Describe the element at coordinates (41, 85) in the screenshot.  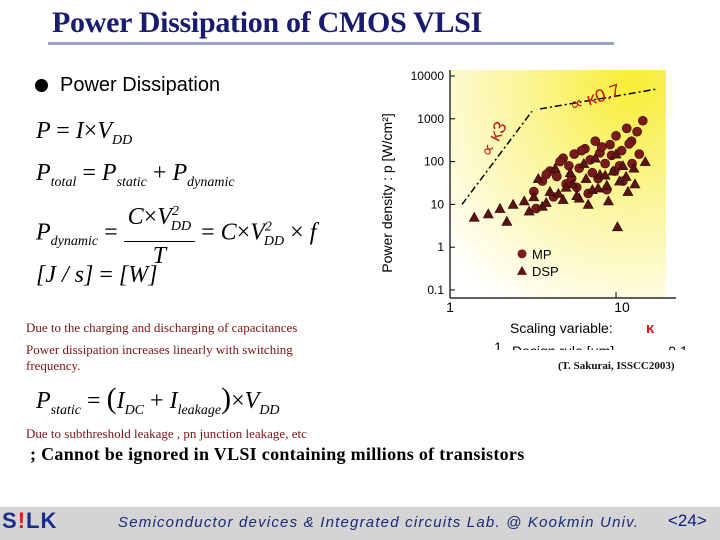
I see `bullet-dot-icon` at that location.